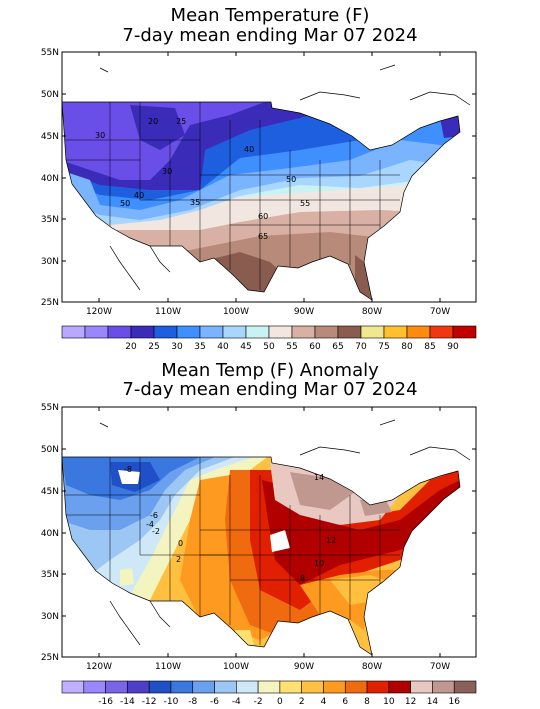 This screenshot has width=540, height=709. What do you see at coordinates (156, 531) in the screenshot?
I see `contour-label: -2` at bounding box center [156, 531].